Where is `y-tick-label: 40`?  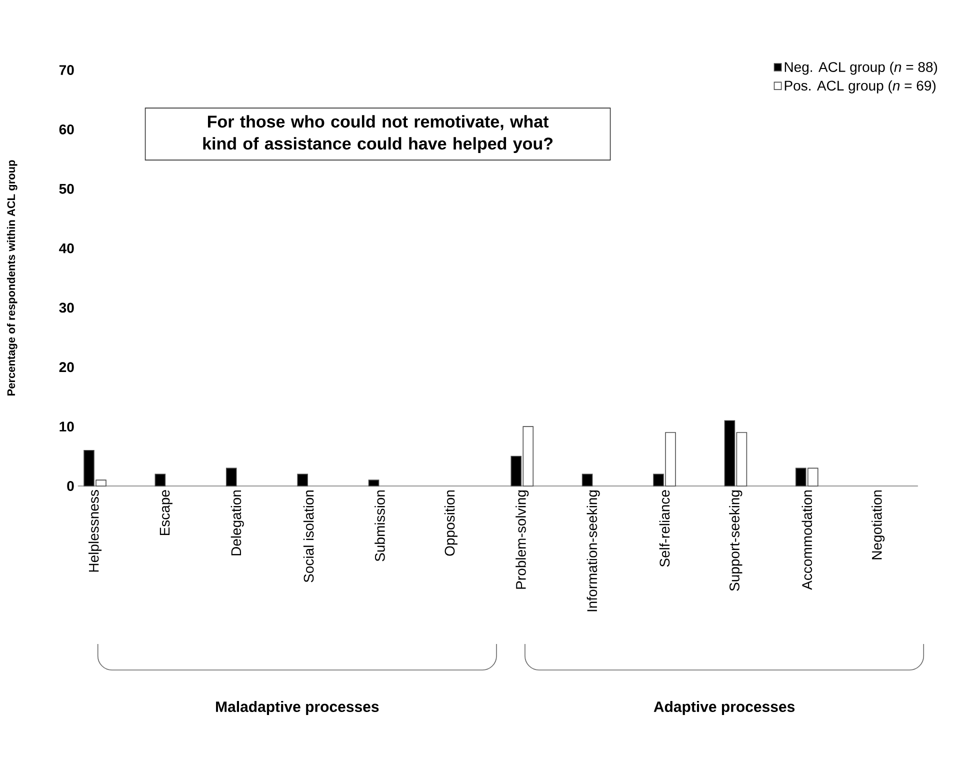 y-tick-label: 40 is located at coordinates (66, 248).